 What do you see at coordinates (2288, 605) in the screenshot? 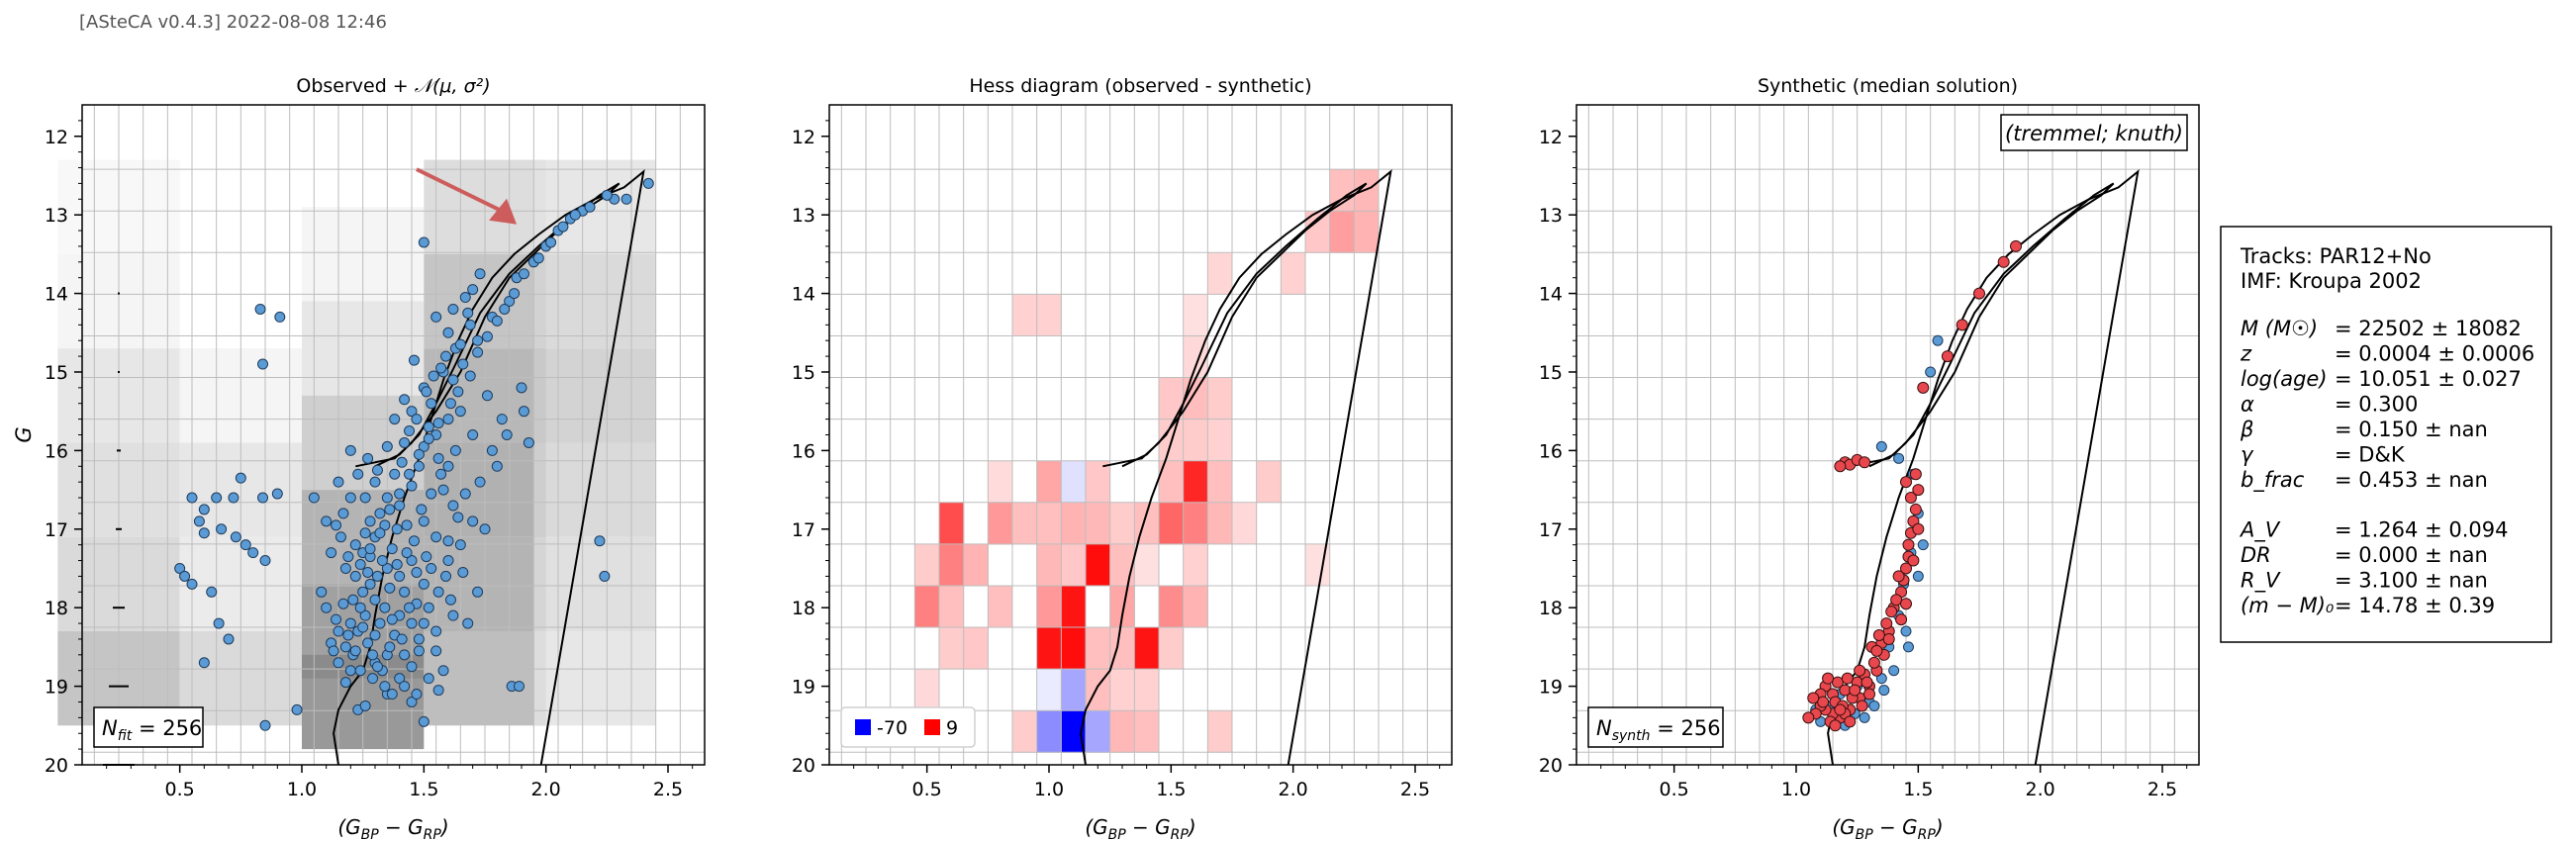
I see `parameter-name: (m − M)₀` at bounding box center [2288, 605].